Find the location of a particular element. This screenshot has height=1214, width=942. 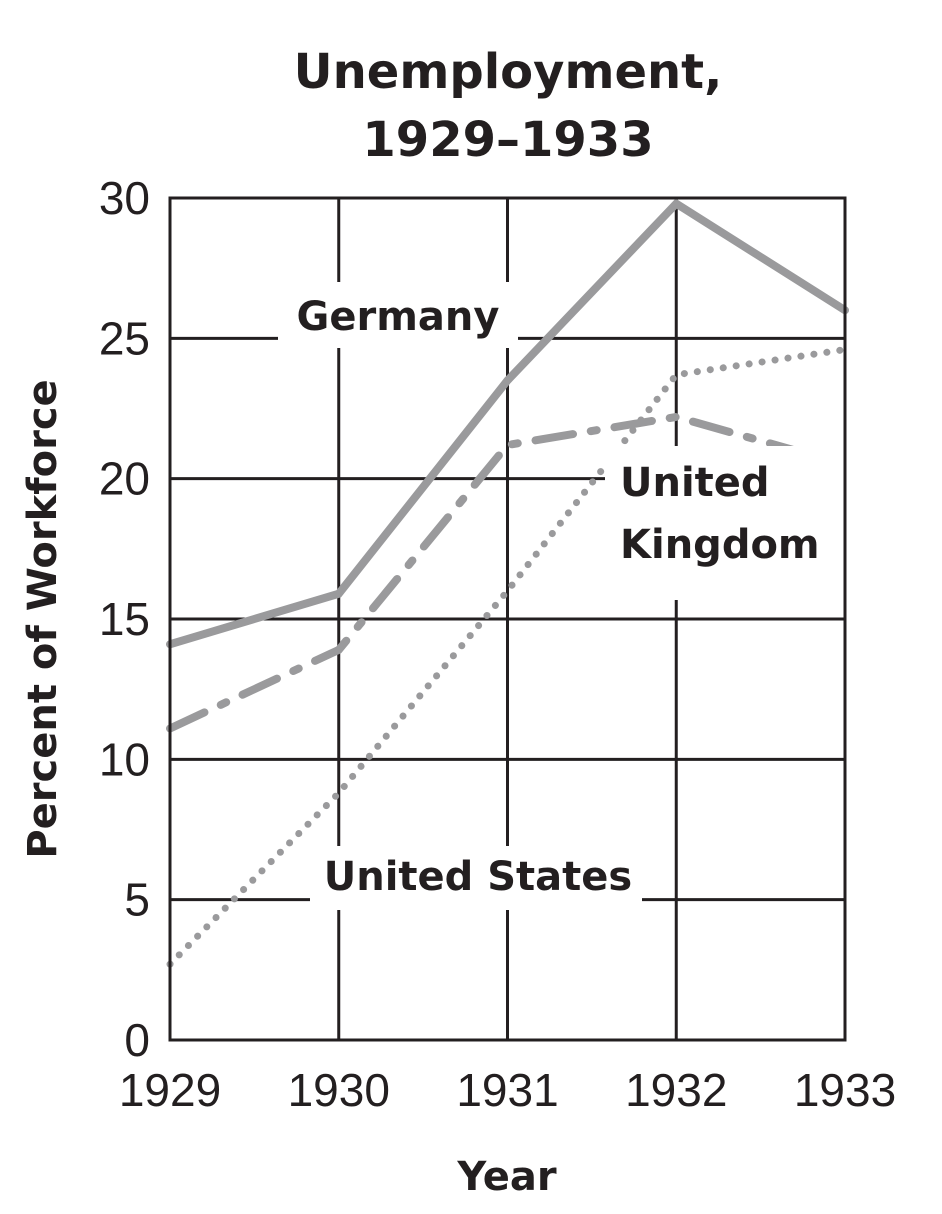

y-tick-labels: 0 5 10 15 20 25 30 is located at coordinates (124, 619).